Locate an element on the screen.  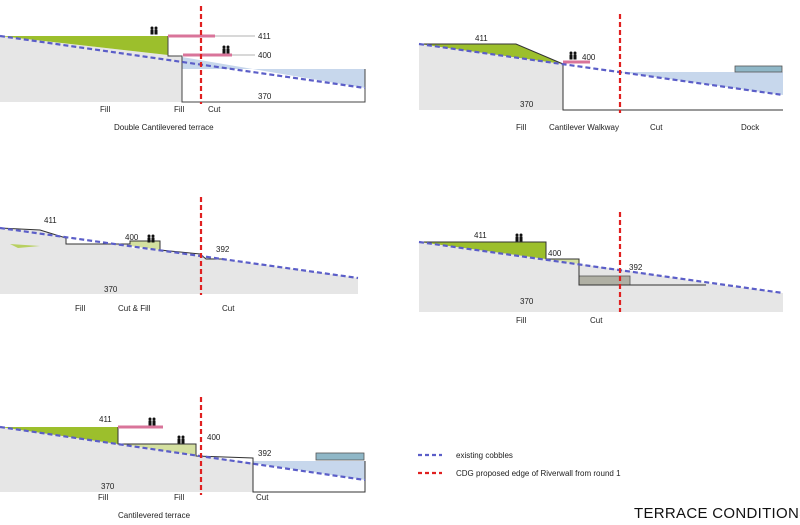
diagram-caption: Double Cantilevered terrace is located at coordinates (164, 127).